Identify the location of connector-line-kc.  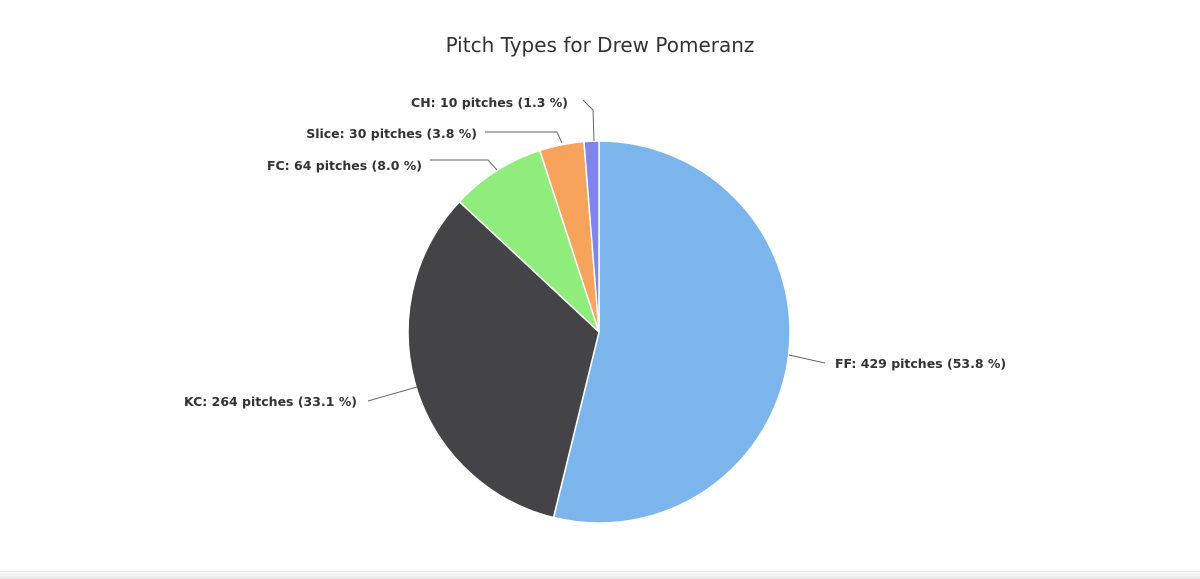
(392, 394).